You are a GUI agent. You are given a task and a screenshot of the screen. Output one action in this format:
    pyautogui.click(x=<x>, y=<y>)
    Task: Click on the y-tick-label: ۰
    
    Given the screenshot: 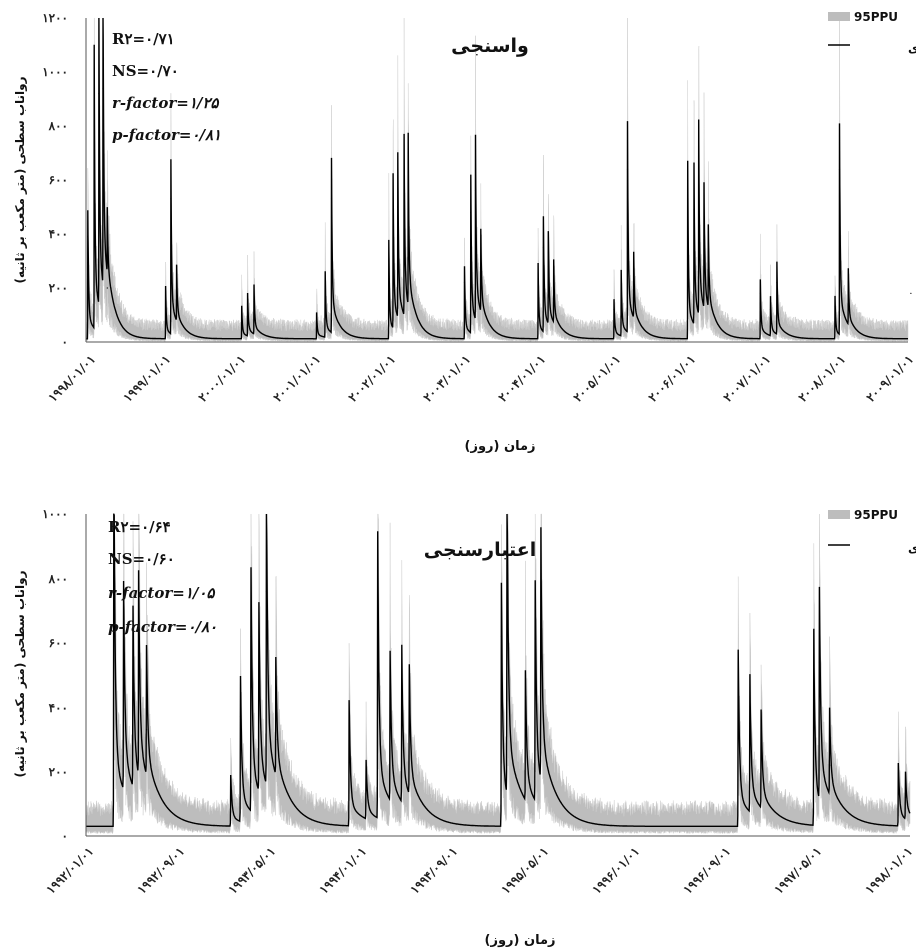 What is the action you would take?
    pyautogui.click(x=65, y=342)
    